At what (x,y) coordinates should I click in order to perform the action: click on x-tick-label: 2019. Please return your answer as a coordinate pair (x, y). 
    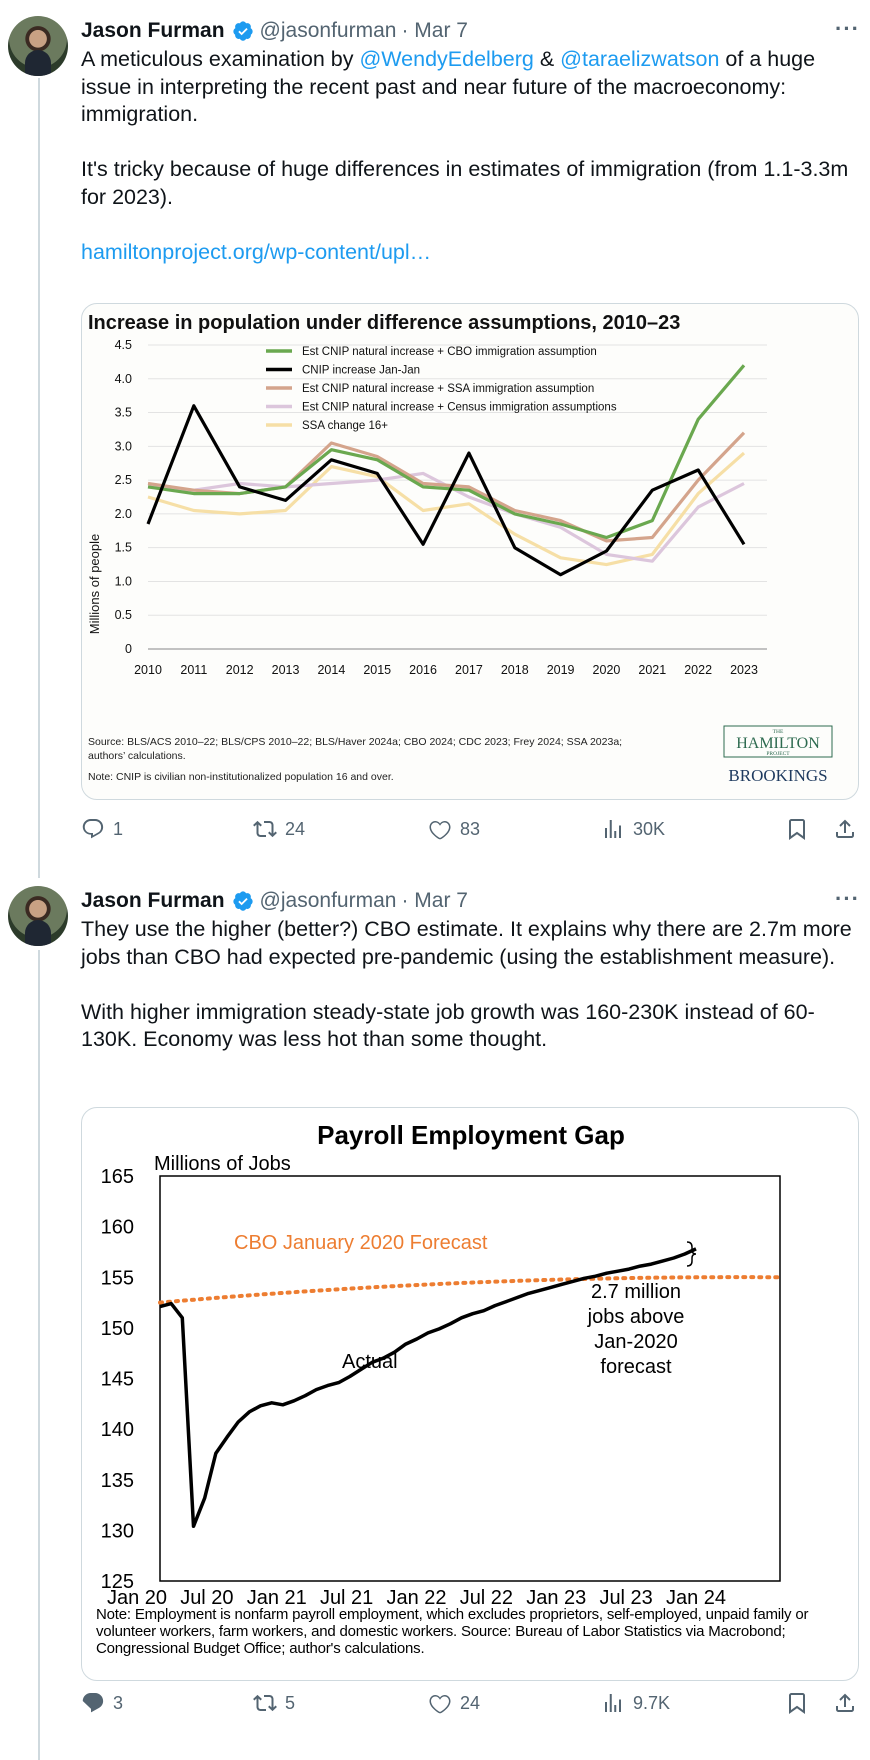
    Looking at the image, I should click on (561, 670).